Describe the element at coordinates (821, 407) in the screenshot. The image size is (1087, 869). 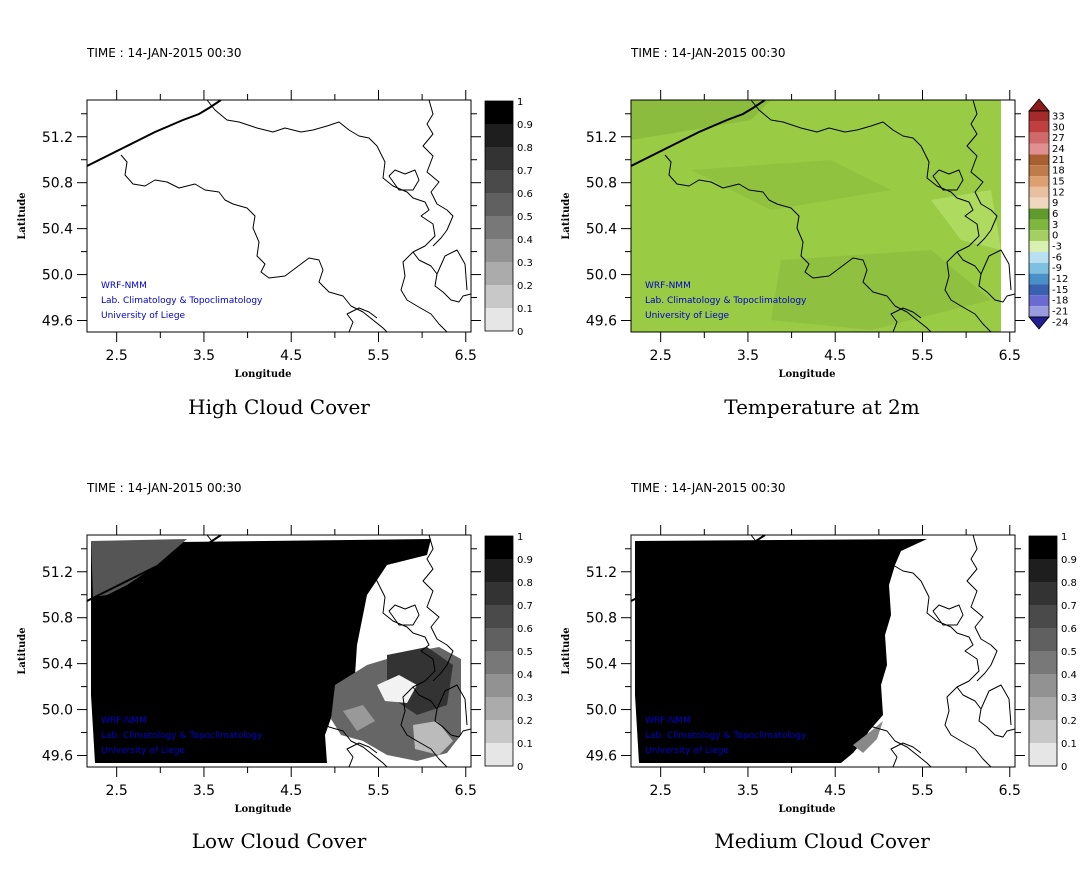
I see `panel-title: Temperature at 2m` at that location.